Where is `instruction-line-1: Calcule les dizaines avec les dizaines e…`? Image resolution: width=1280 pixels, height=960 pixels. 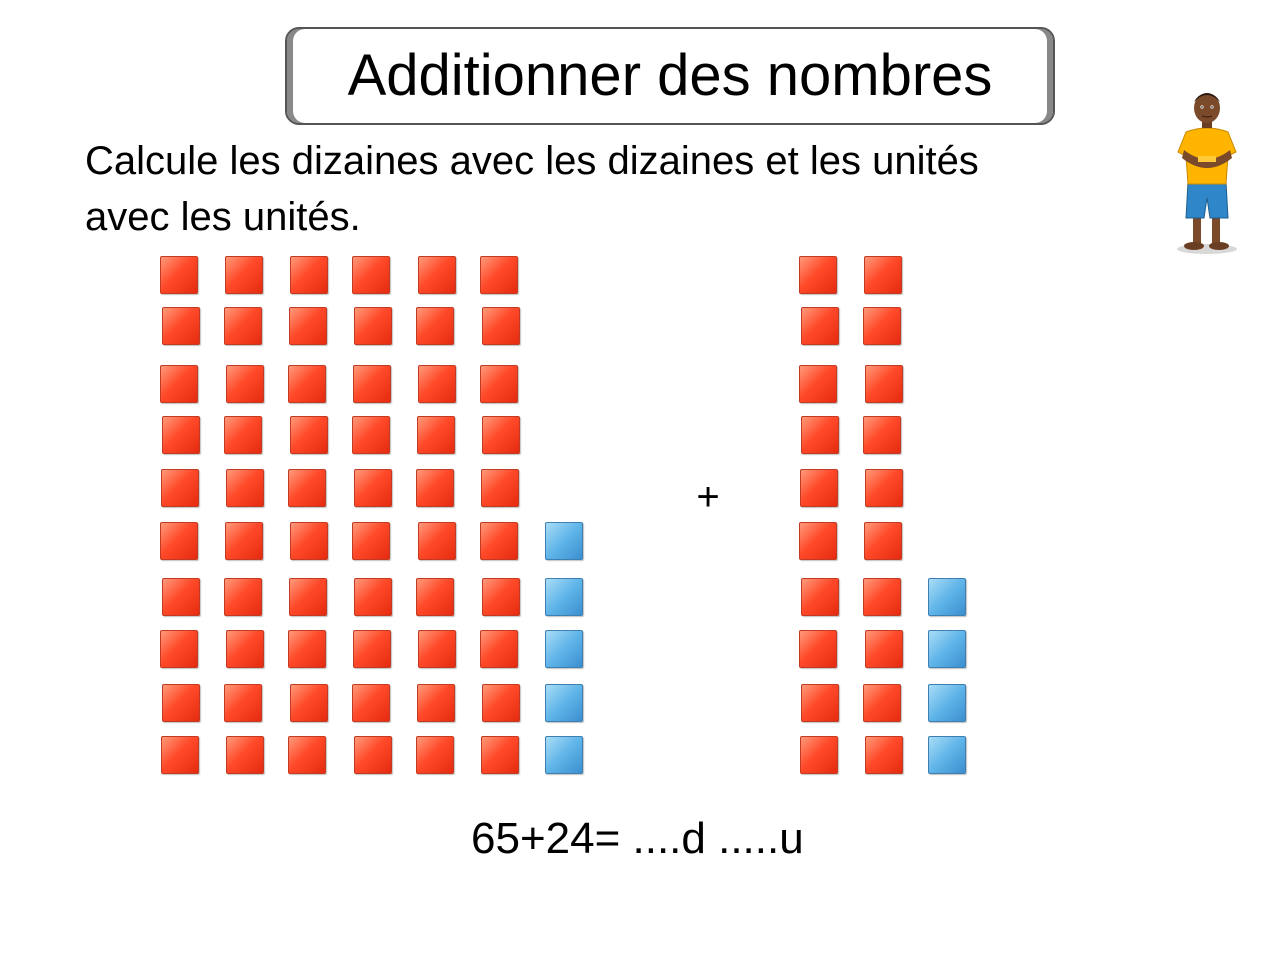
instruction-line-1: Calcule les dizaines avec les dizaines e… is located at coordinates (532, 161).